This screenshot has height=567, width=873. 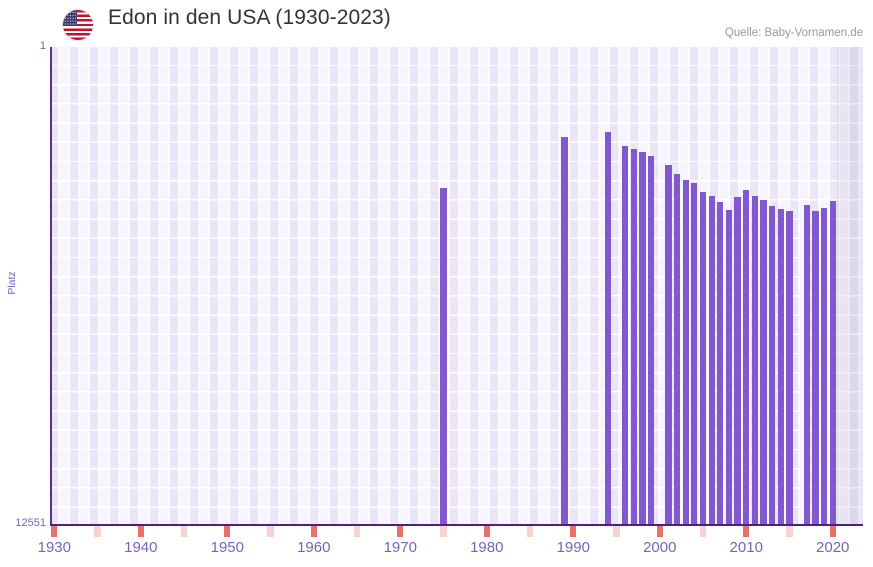 I want to click on x-axis-label-1940: 1940, so click(x=141, y=547).